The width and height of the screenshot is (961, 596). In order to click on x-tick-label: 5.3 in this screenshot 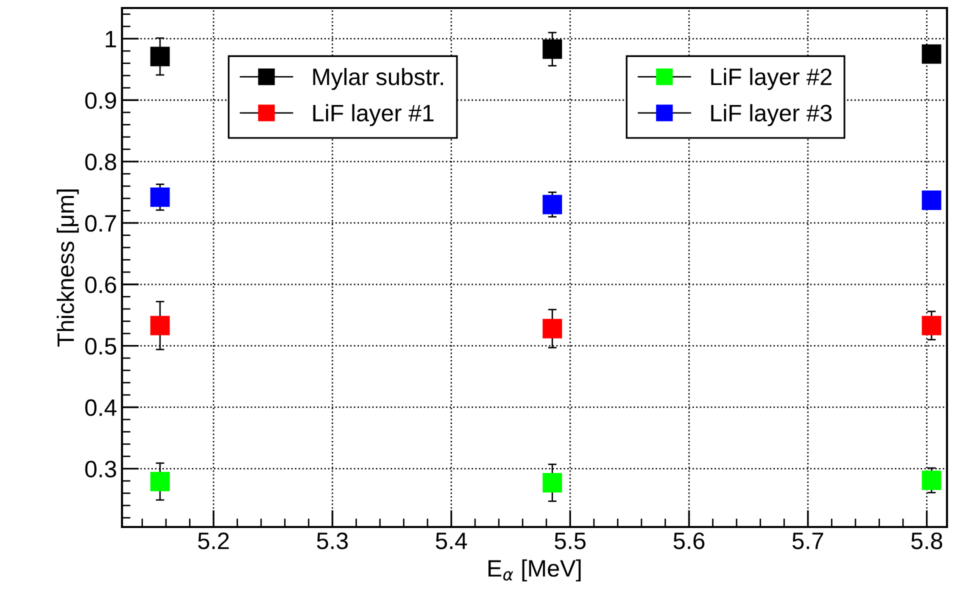, I will do `click(332, 541)`.